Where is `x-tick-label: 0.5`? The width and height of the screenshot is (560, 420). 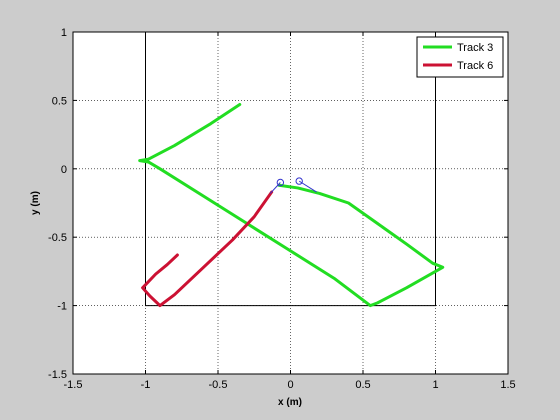
x-tick-label: 0.5 is located at coordinates (362, 385).